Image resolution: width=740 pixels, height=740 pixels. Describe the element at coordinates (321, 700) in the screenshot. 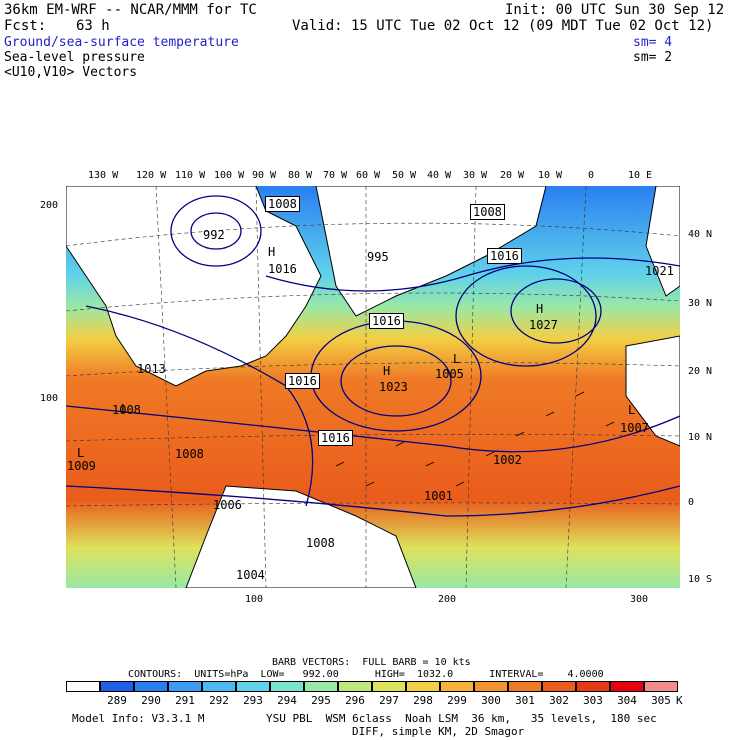

I see `colorbar-label: 295` at that location.